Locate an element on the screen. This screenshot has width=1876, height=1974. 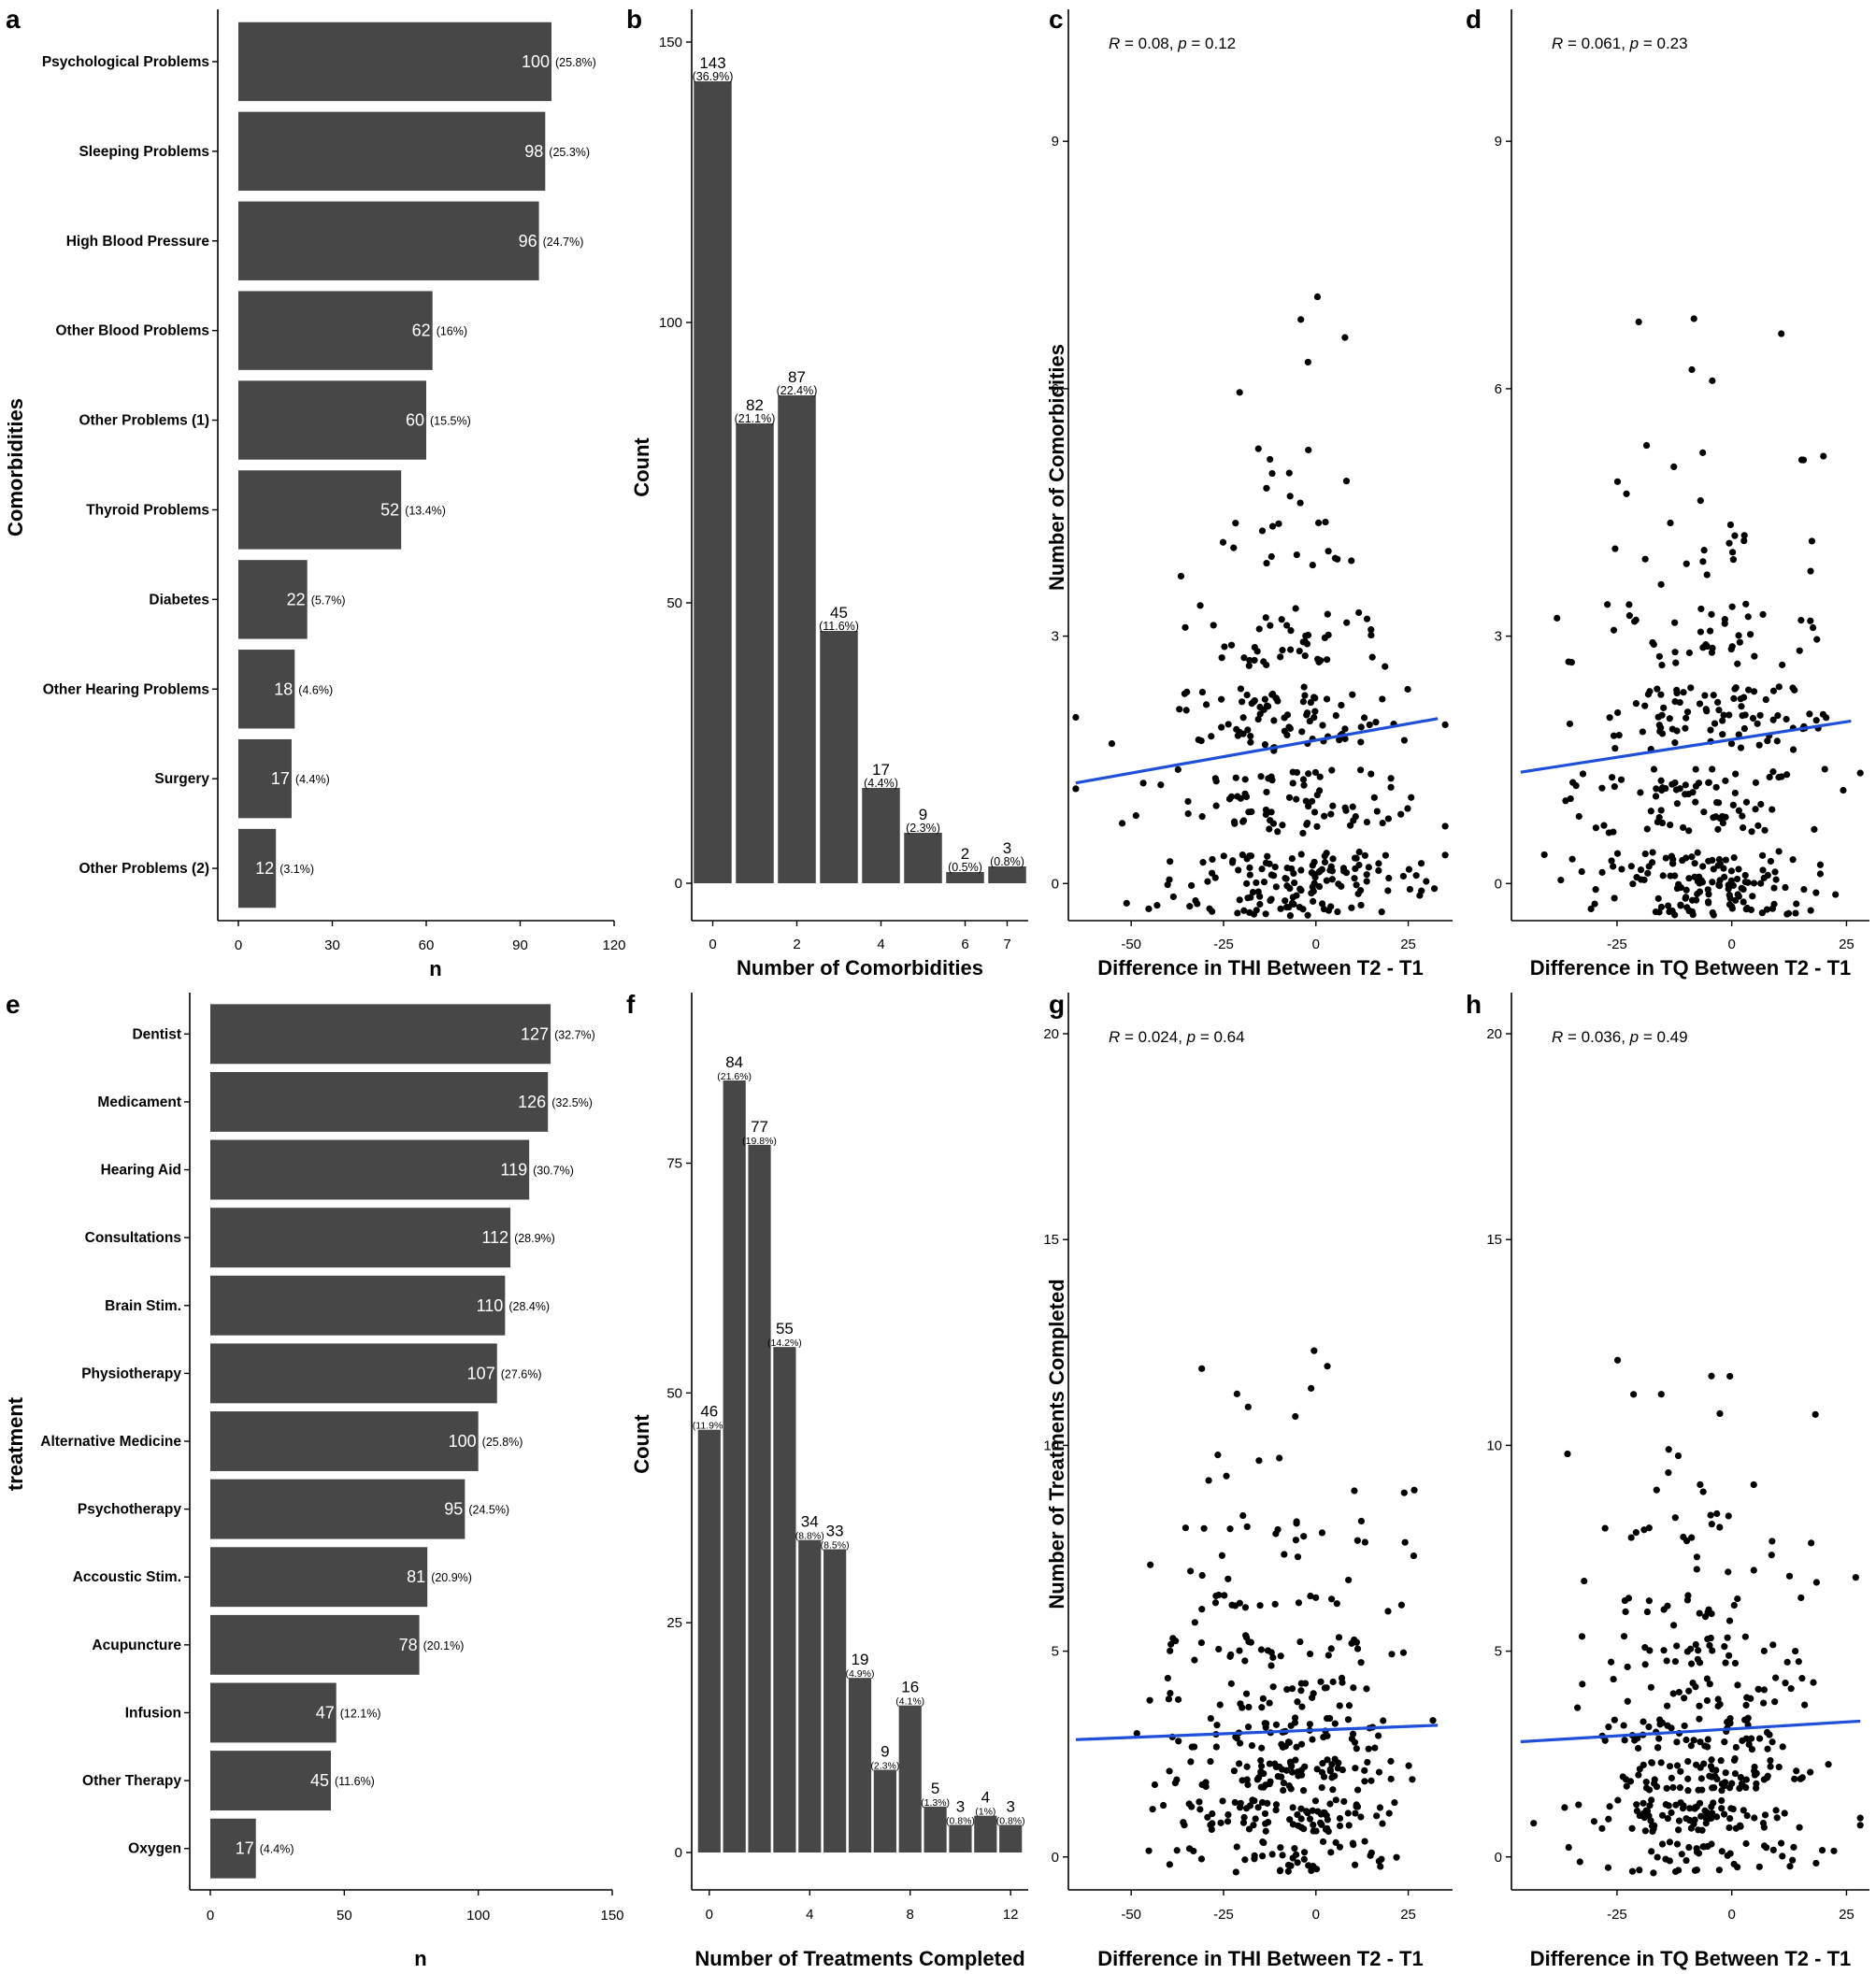
value-label-a-1: 98 is located at coordinates (533, 151).